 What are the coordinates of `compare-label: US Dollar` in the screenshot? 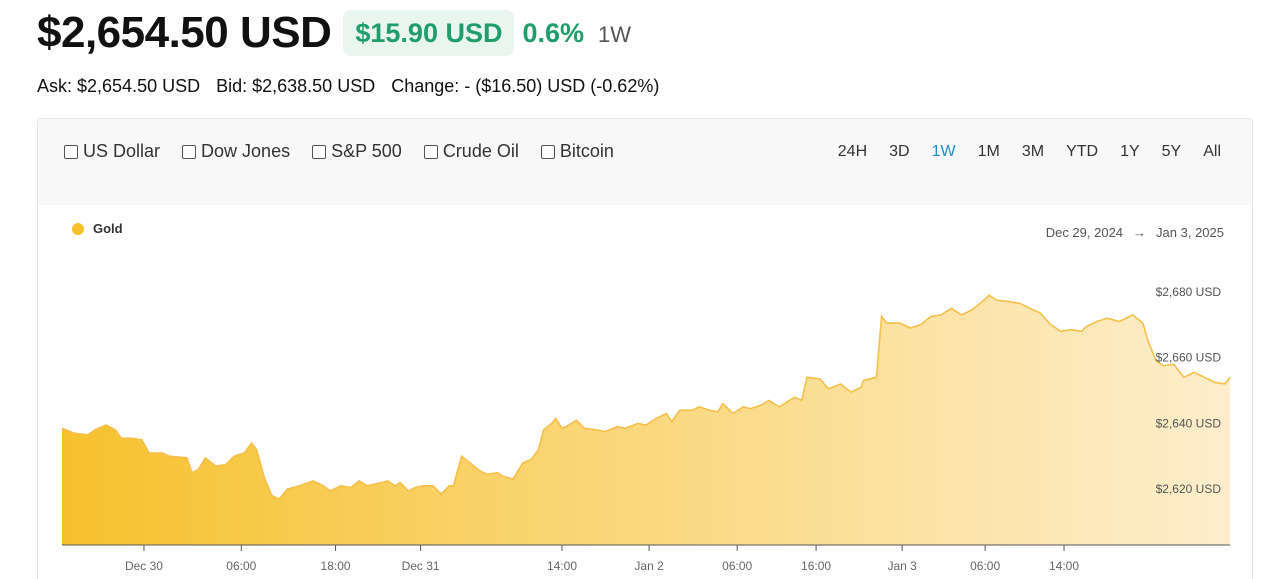 It's located at (122, 151).